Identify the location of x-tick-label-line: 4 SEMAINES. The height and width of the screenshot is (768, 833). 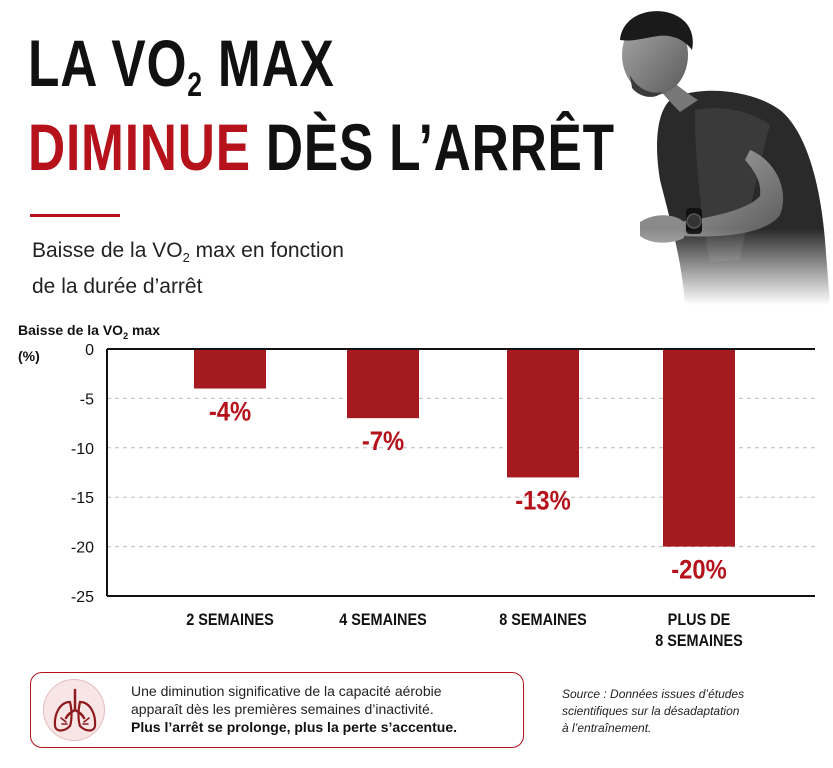
(383, 619).